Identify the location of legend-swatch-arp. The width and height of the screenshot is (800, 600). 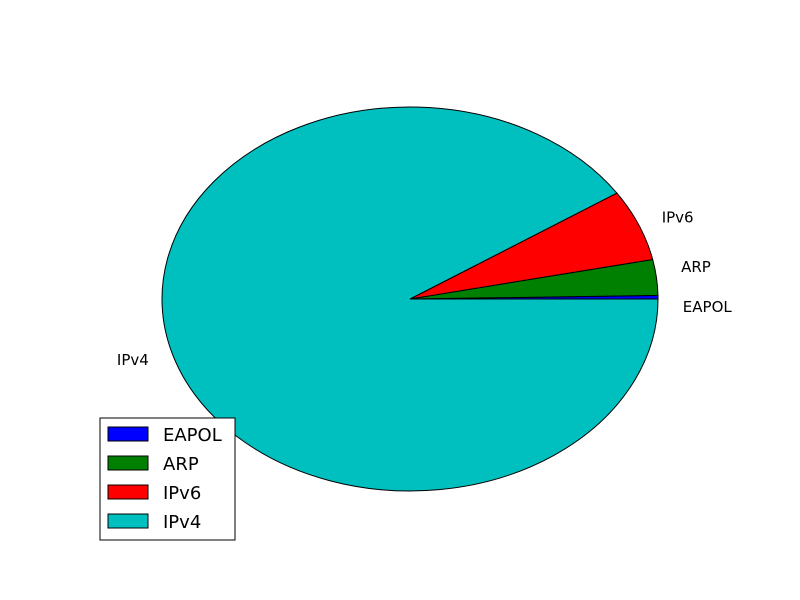
(128, 463).